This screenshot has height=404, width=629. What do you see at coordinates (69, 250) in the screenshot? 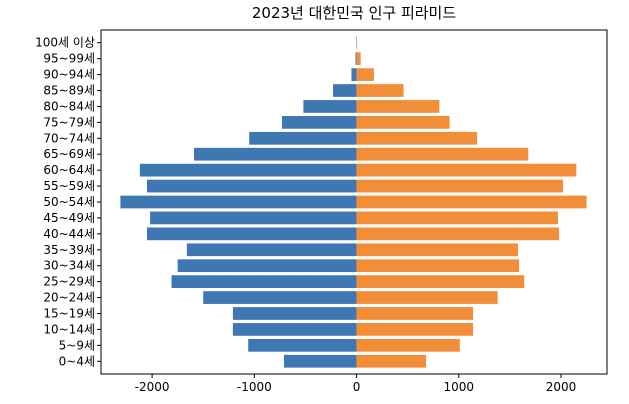
I see `y-tick-label: 35~39세` at bounding box center [69, 250].